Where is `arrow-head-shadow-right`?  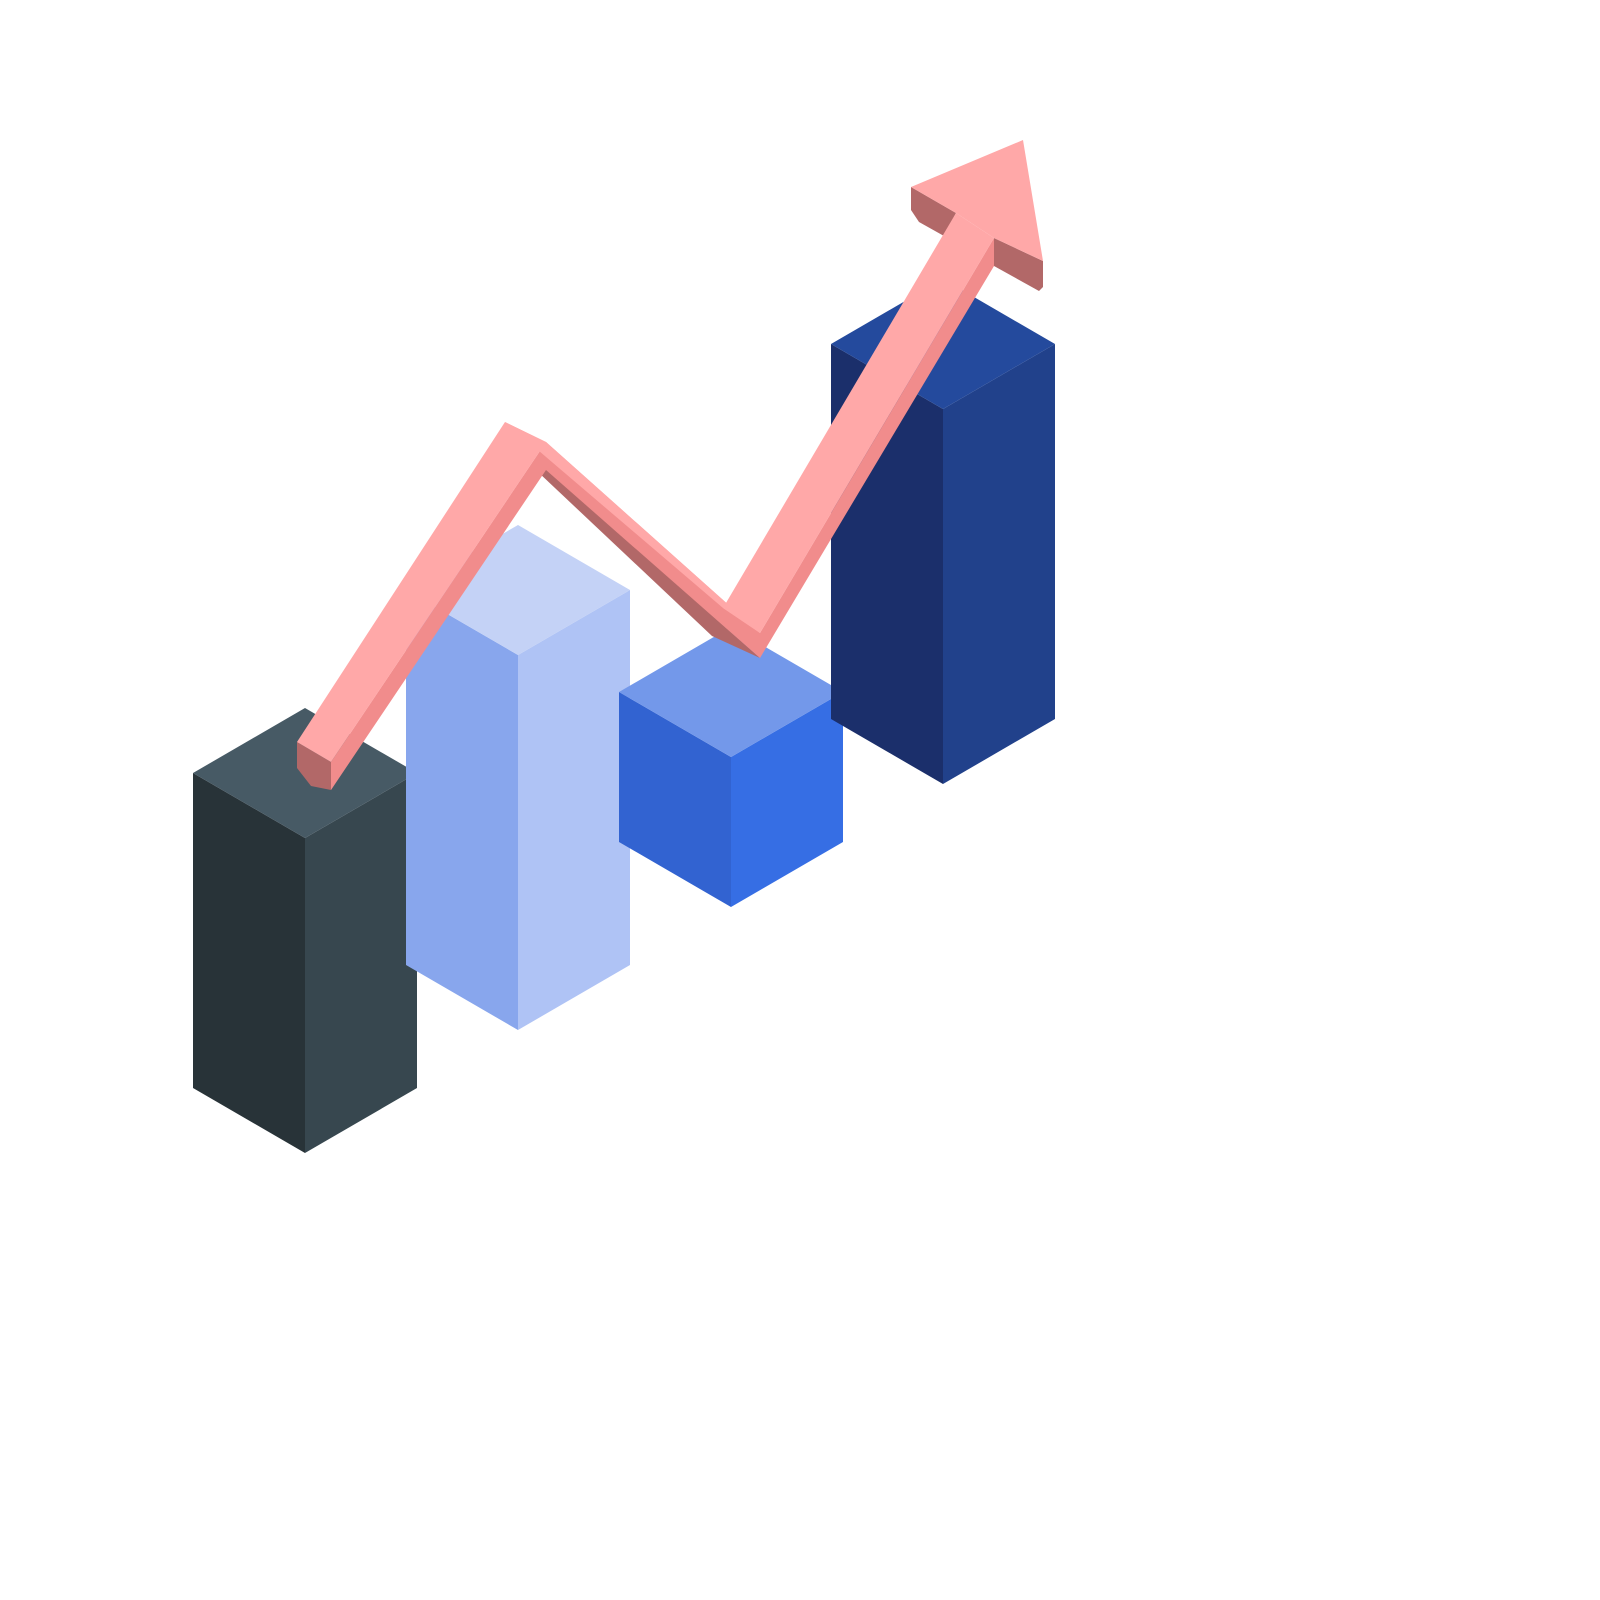
arrow-head-shadow-right is located at coordinates (1018, 264).